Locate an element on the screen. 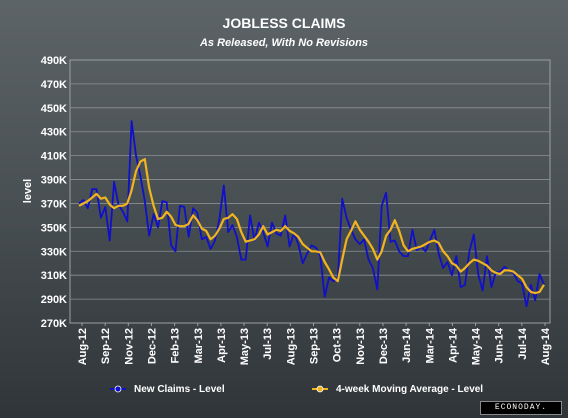 The height and width of the screenshot is (418, 568). legend-item-moving-average: 4-week Moving Average - Level is located at coordinates (397, 389).